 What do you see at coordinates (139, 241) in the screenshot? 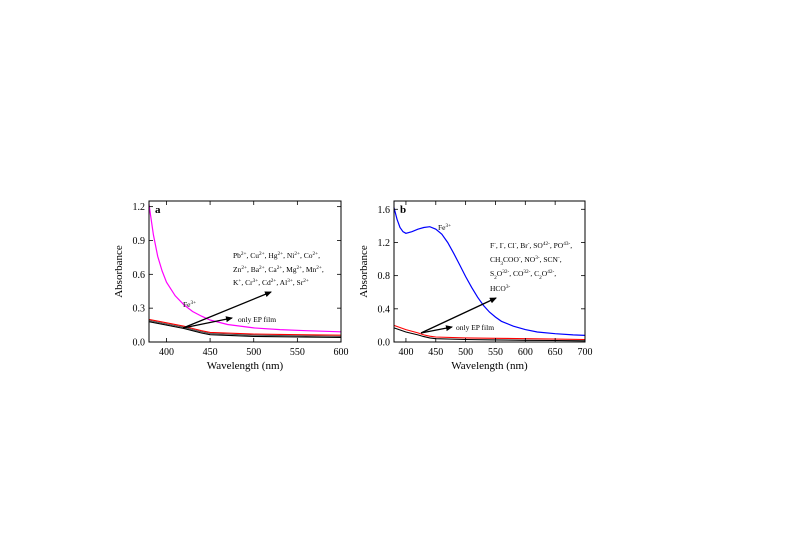
I see `y-tick-label: 0.9` at bounding box center [139, 241].